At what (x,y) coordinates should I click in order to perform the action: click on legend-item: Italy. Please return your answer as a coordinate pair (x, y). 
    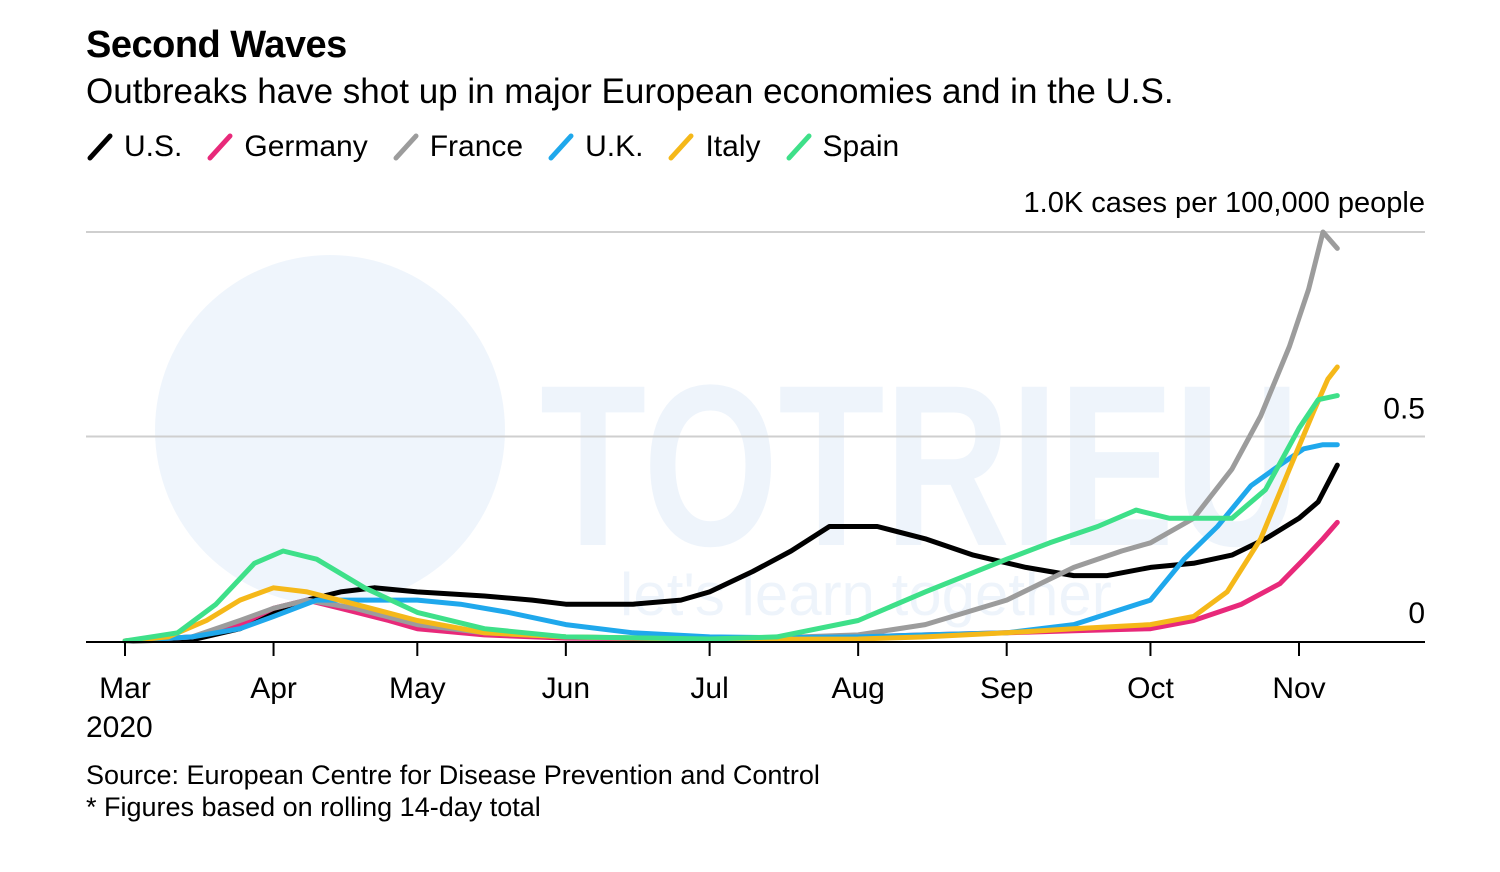
    Looking at the image, I should click on (714, 147).